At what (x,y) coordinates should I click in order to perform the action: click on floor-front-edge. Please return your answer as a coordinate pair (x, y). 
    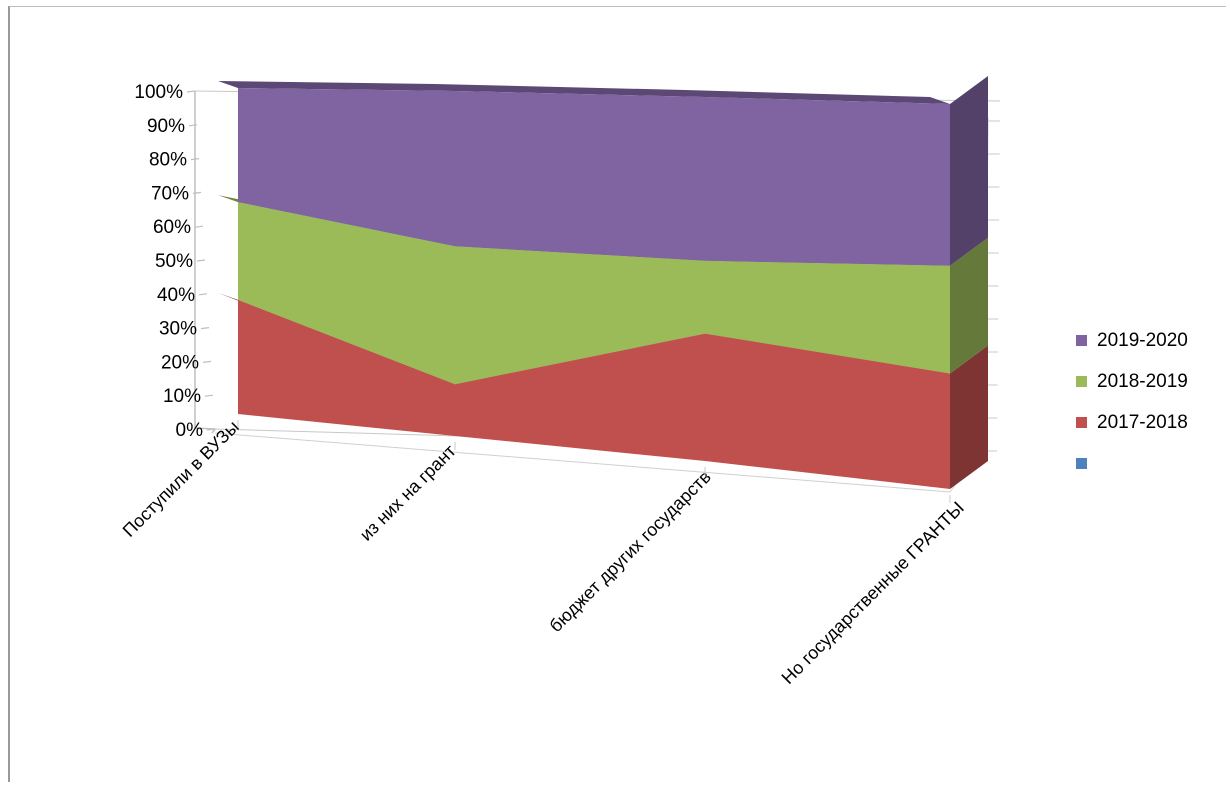
    Looking at the image, I should click on (582, 462).